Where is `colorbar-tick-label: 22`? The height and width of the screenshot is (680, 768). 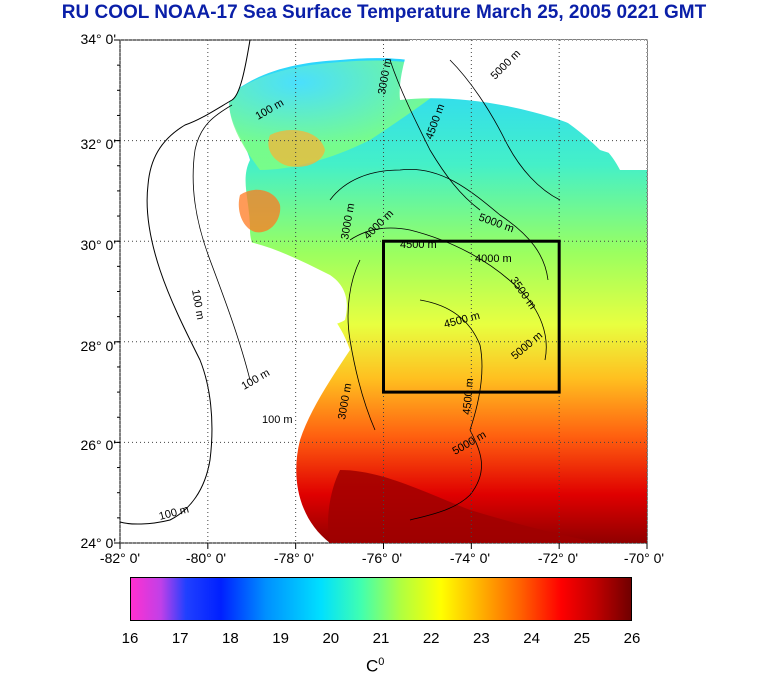 colorbar-tick-label: 22 is located at coordinates (431, 638).